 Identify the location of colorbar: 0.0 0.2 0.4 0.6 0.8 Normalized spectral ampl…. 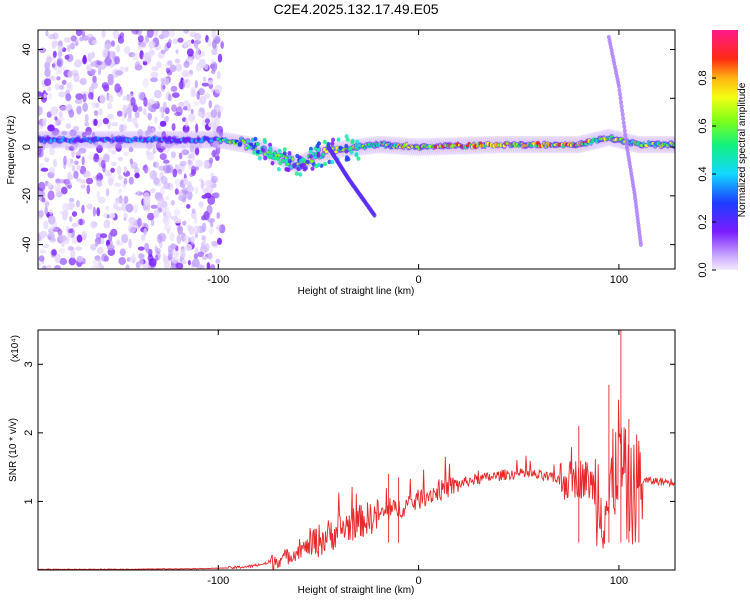
(722, 154).